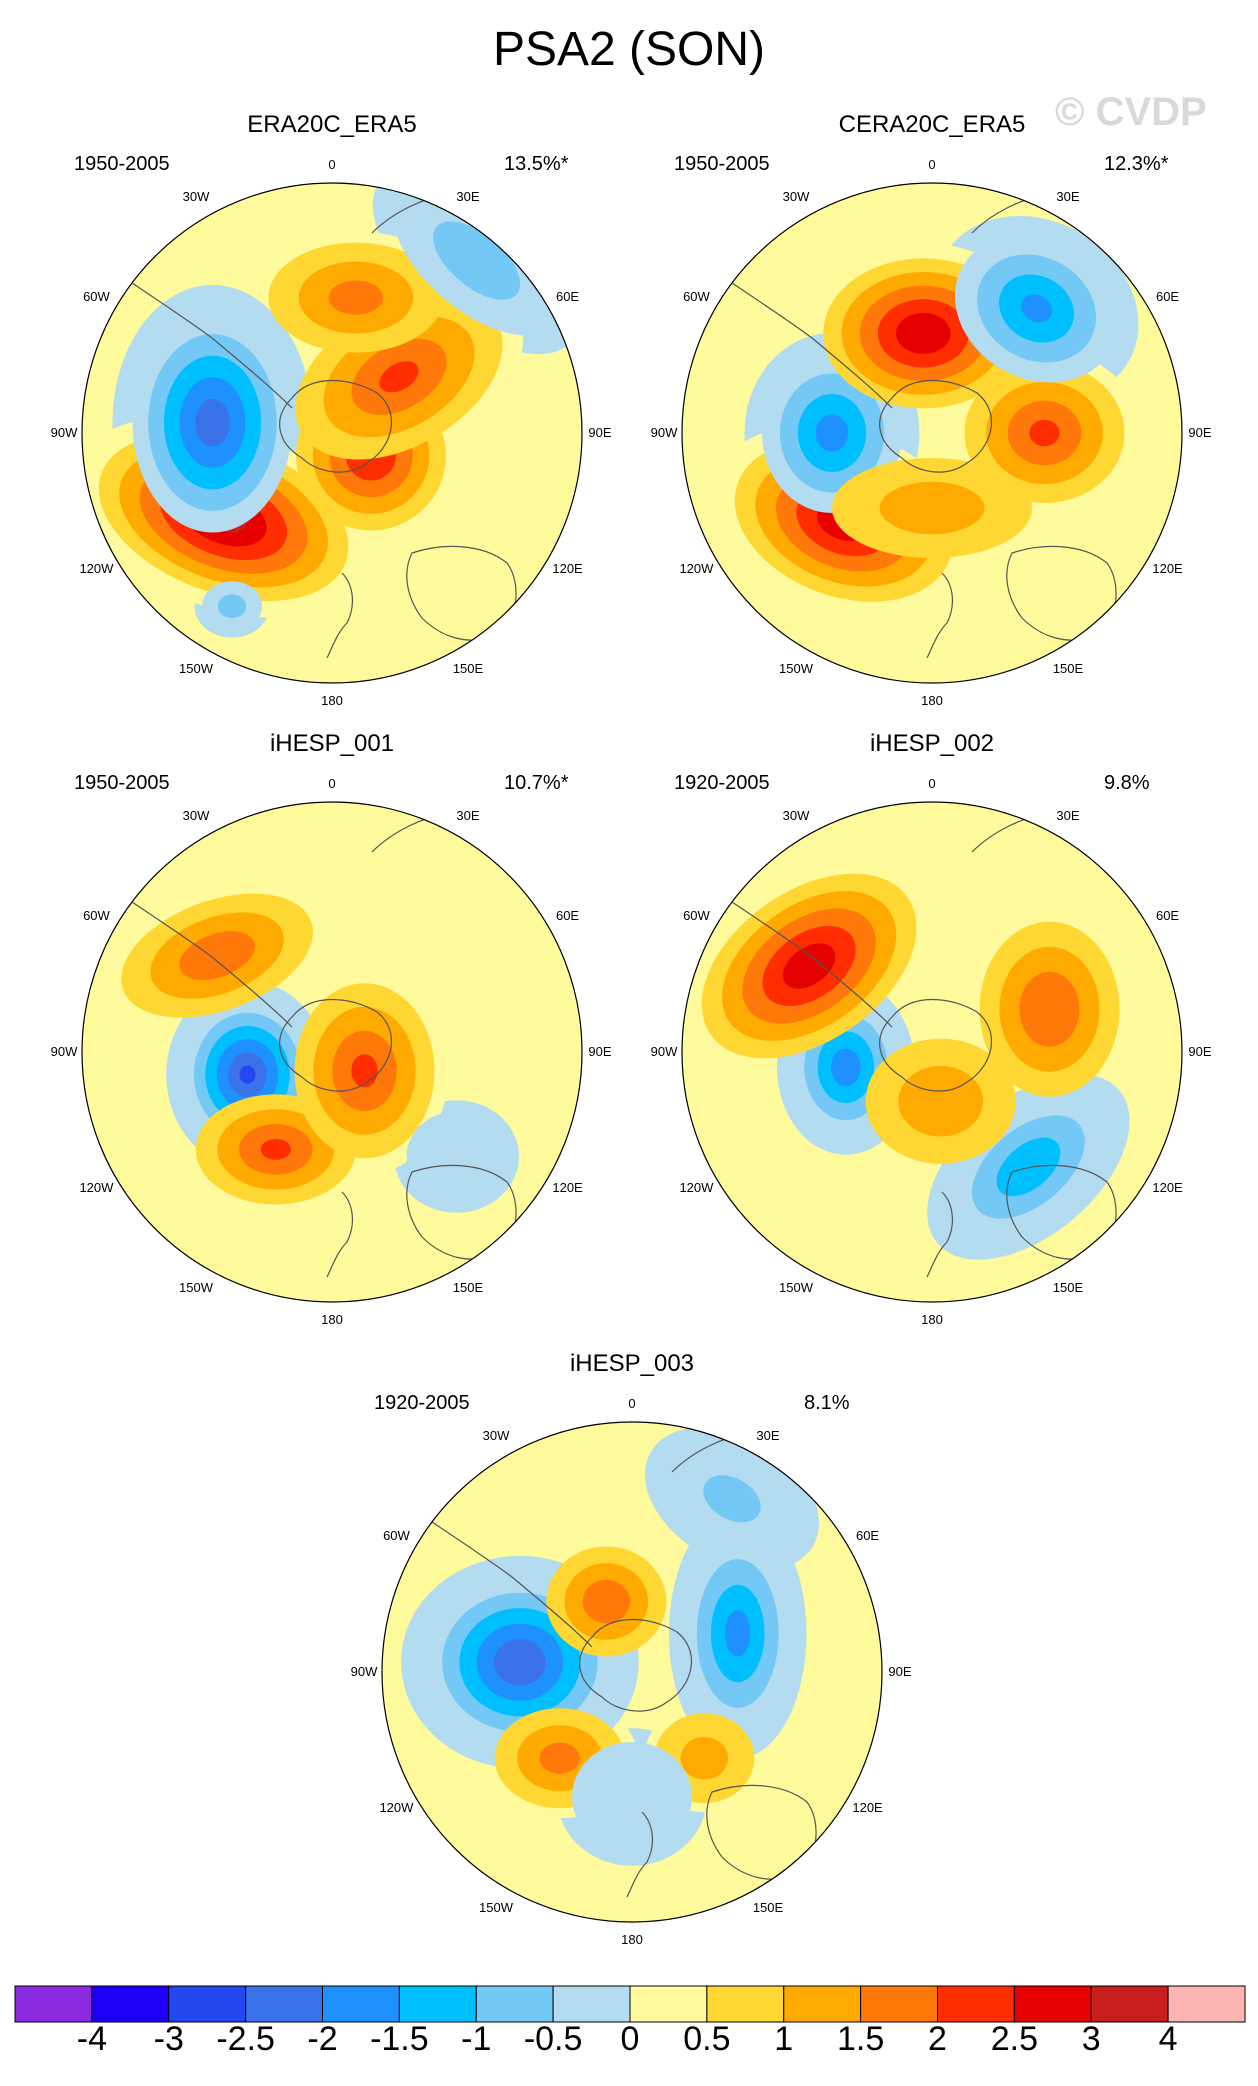 Image resolution: width=1258 pixels, height=2086 pixels. What do you see at coordinates (322, 2039) in the screenshot?
I see `colorbar-tick-label: -2` at bounding box center [322, 2039].